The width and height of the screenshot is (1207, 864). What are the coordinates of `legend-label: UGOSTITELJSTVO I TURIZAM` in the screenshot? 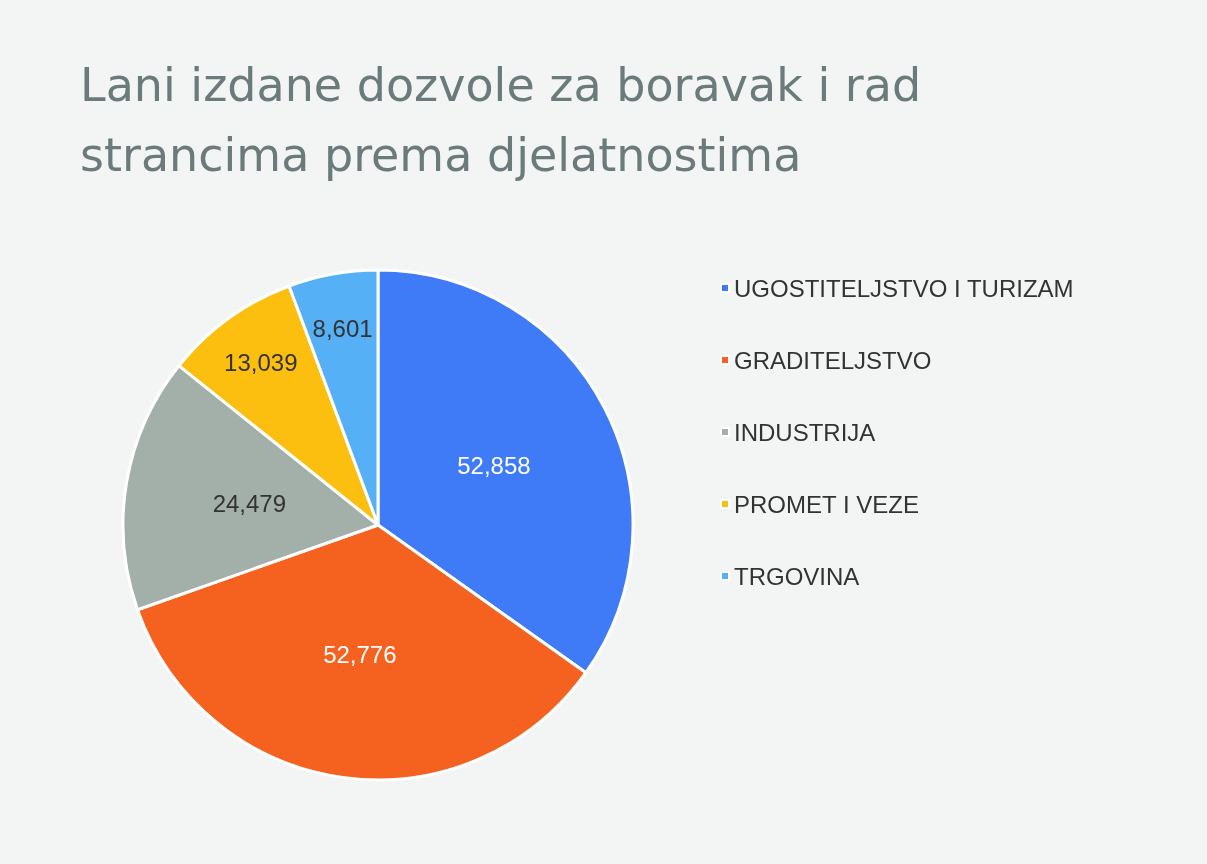 It's located at (904, 288).